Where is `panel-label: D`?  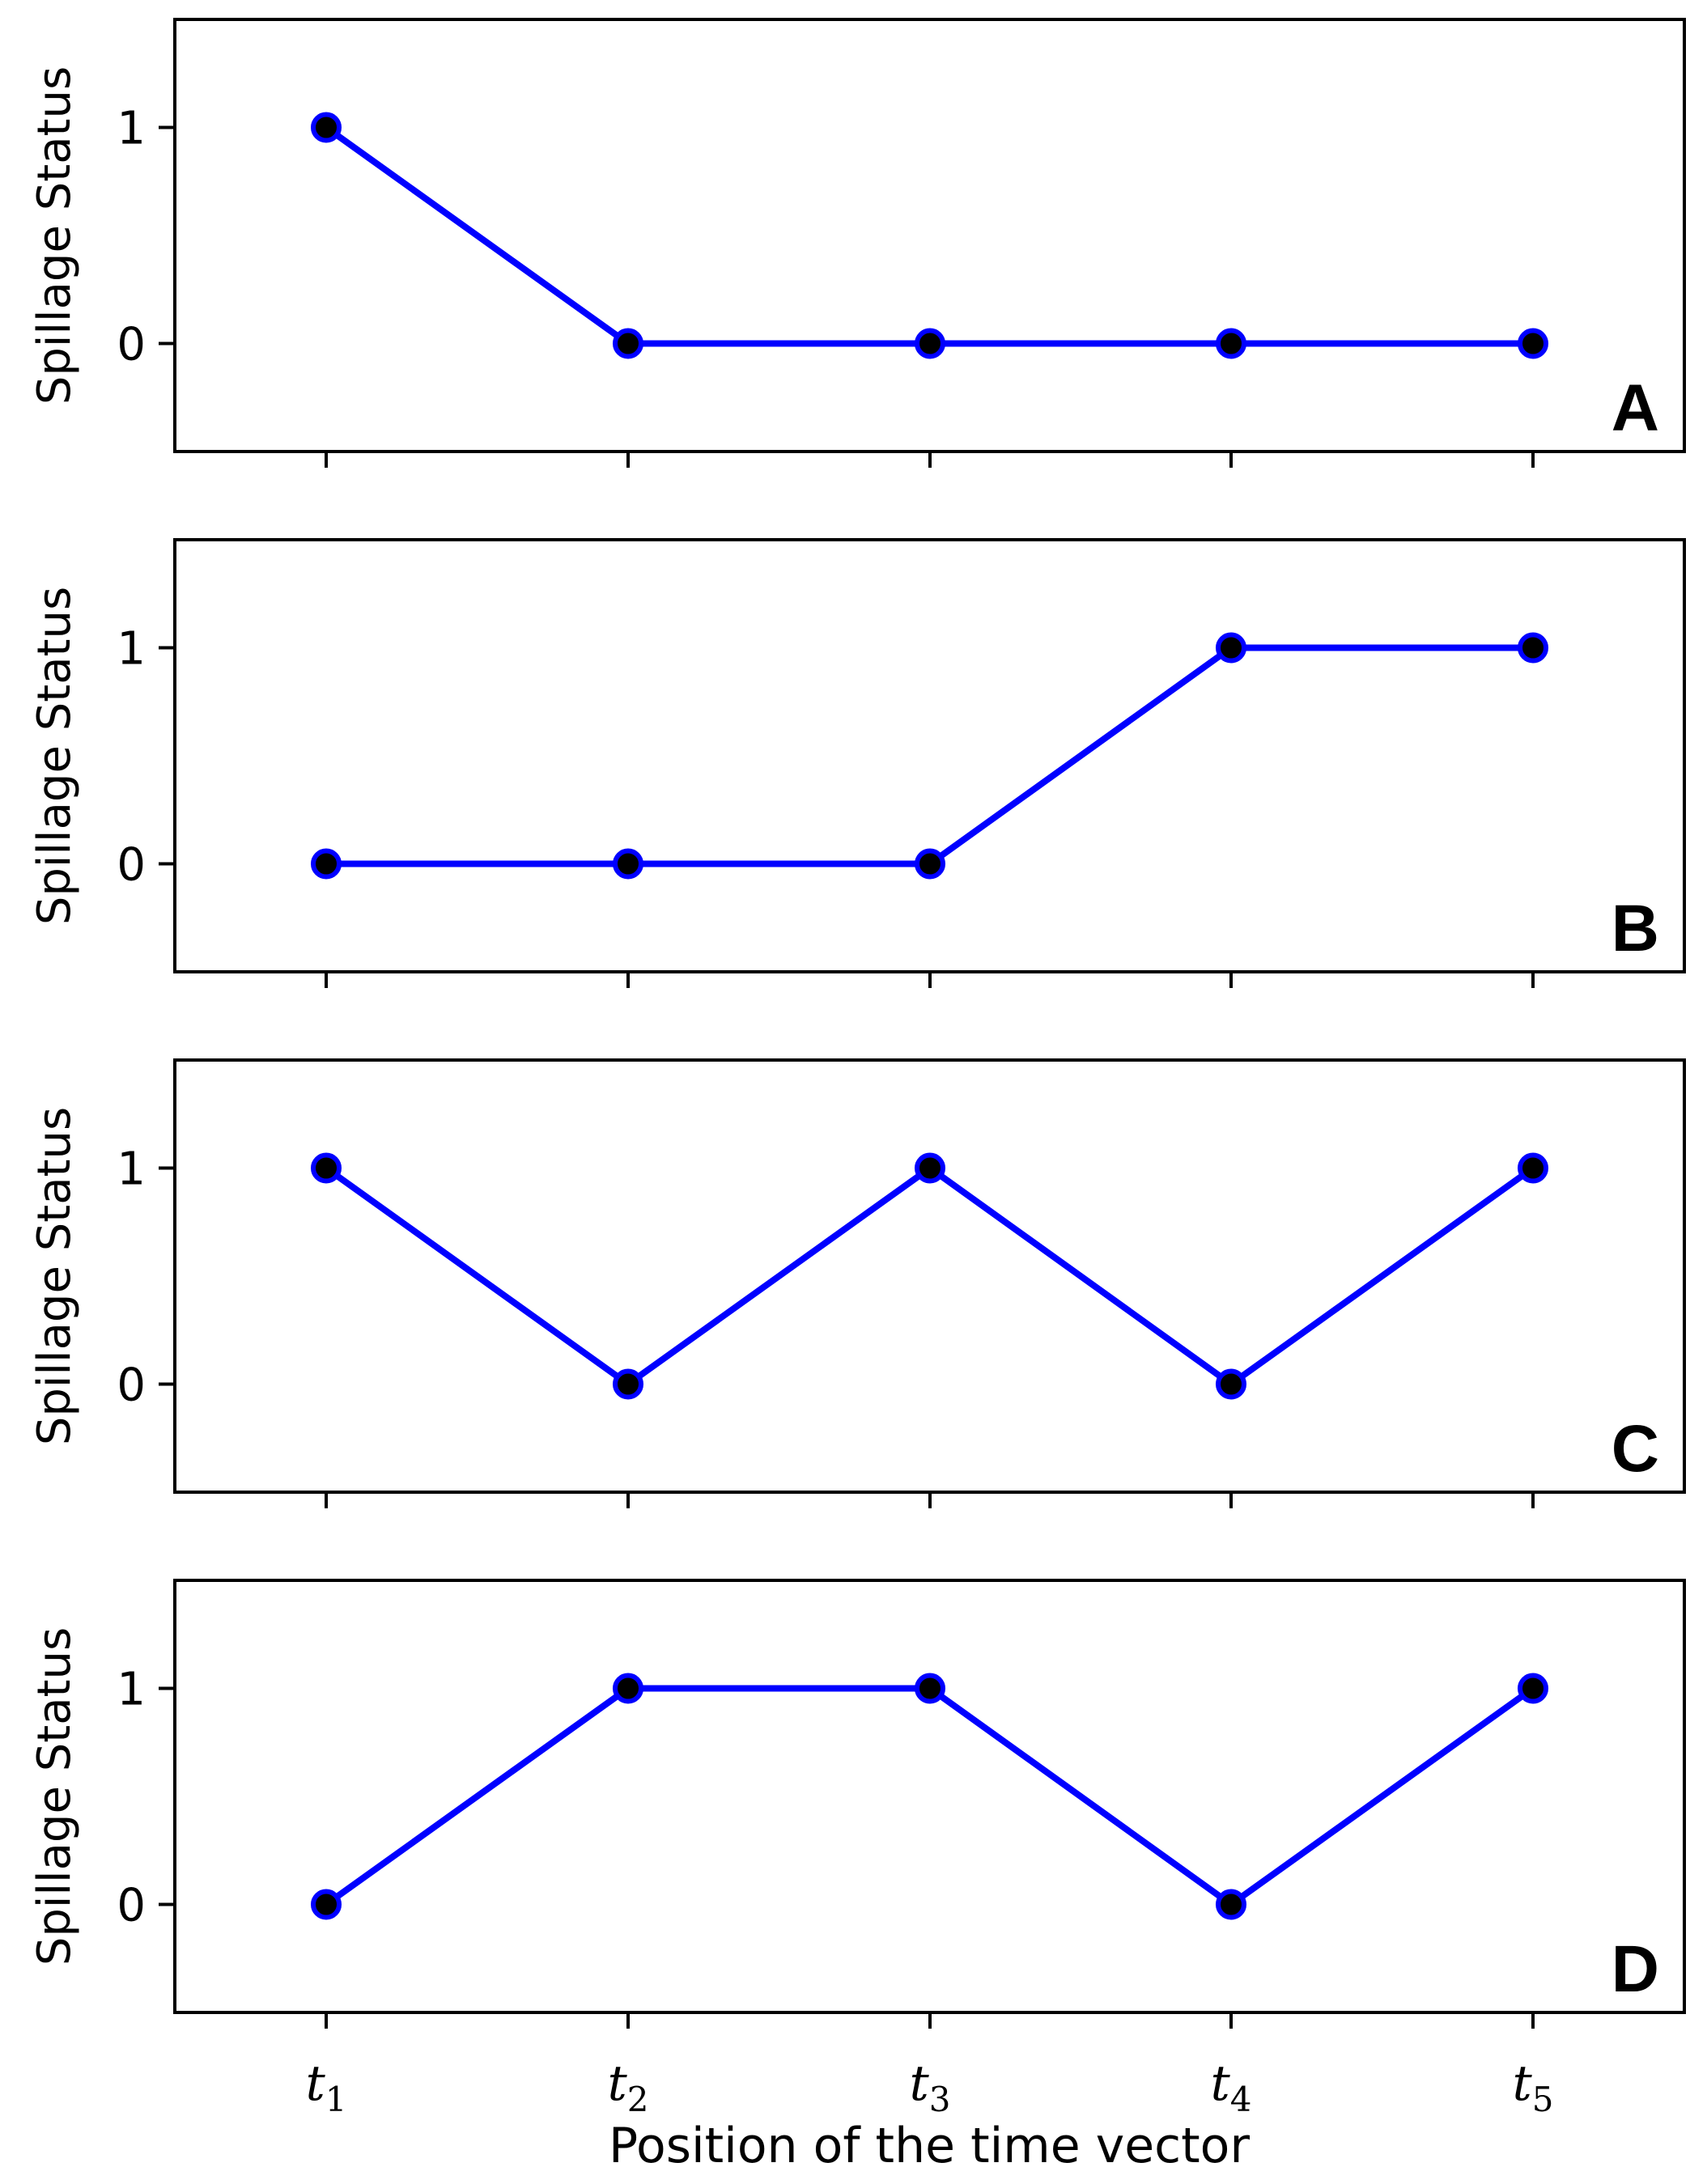
panel-label: D is located at coordinates (1635, 1969).